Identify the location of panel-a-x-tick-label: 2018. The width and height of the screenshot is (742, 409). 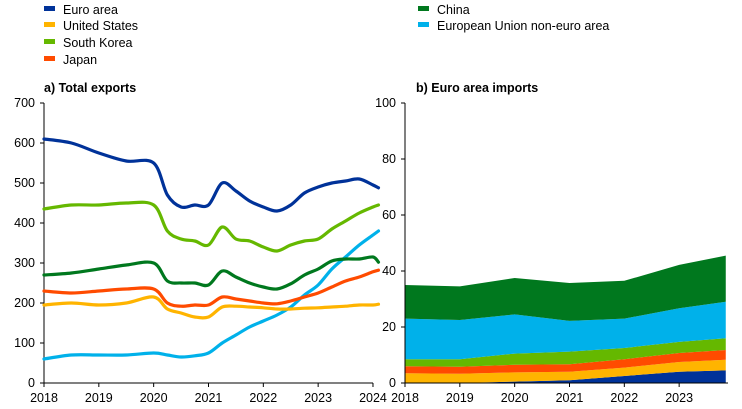
(44, 398).